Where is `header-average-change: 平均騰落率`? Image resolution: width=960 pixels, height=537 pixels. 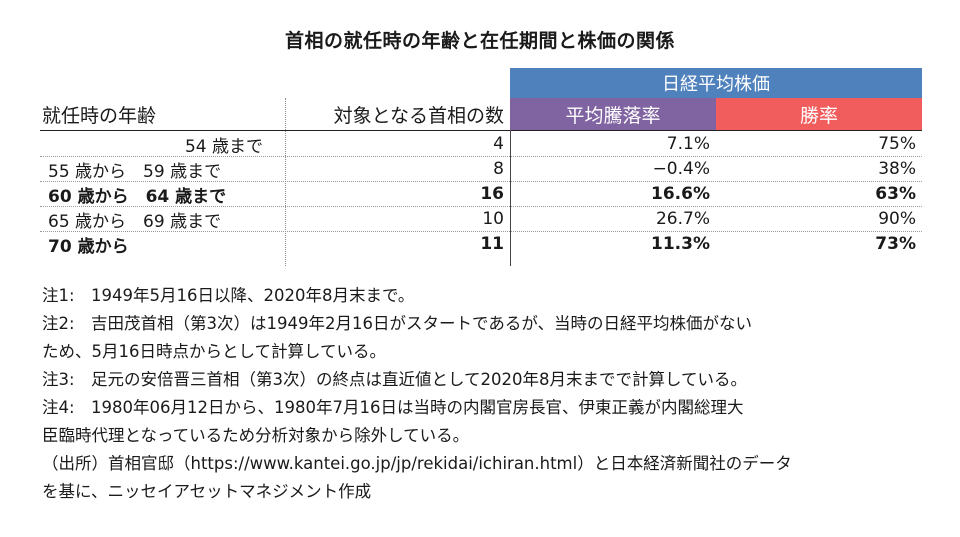
header-average-change: 平均騰落率 is located at coordinates (613, 114).